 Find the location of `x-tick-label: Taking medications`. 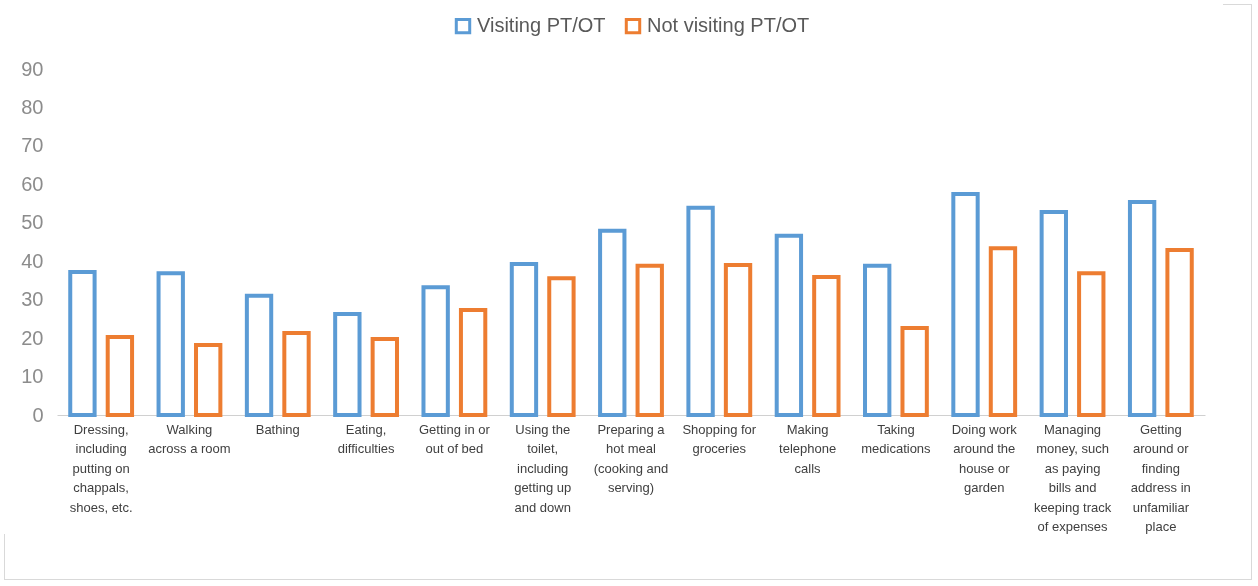

x-tick-label: Taking medications is located at coordinates (896, 438).